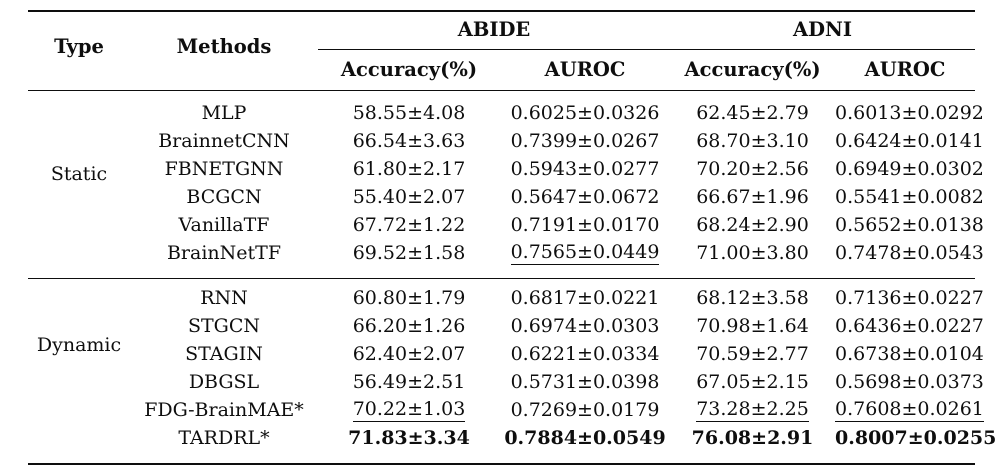 The width and height of the screenshot is (998, 473). What do you see at coordinates (224, 410) in the screenshot?
I see `method-name: FDG-BrainMAE*` at bounding box center [224, 410].